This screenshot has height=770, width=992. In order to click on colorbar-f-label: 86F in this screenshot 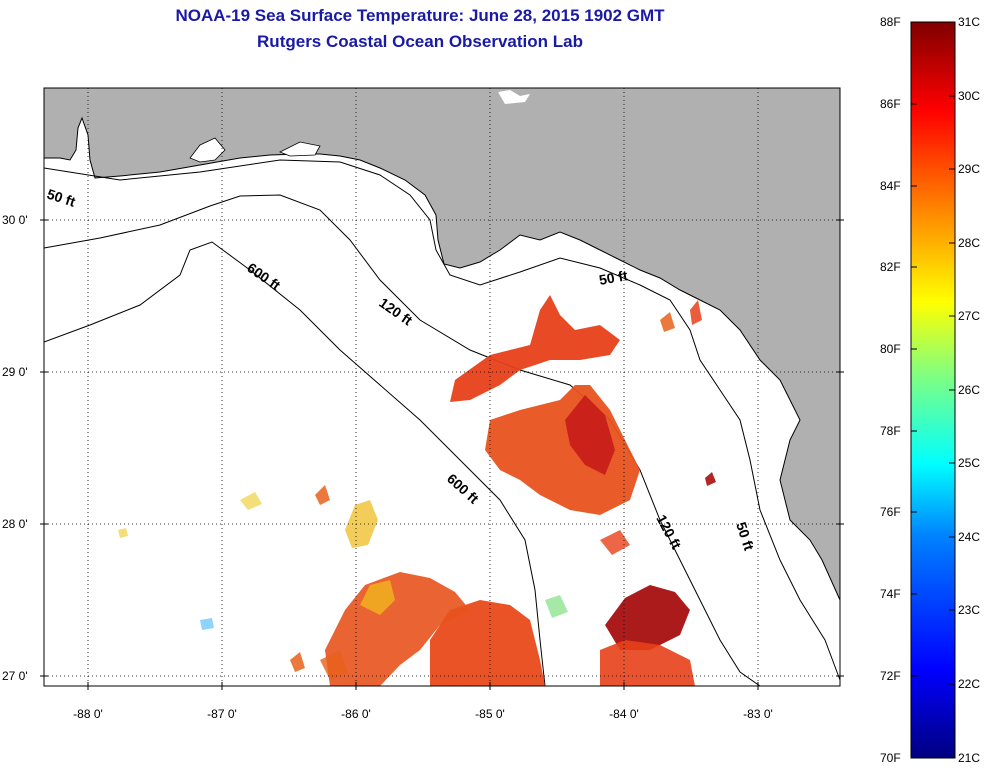, I will do `click(890, 104)`.